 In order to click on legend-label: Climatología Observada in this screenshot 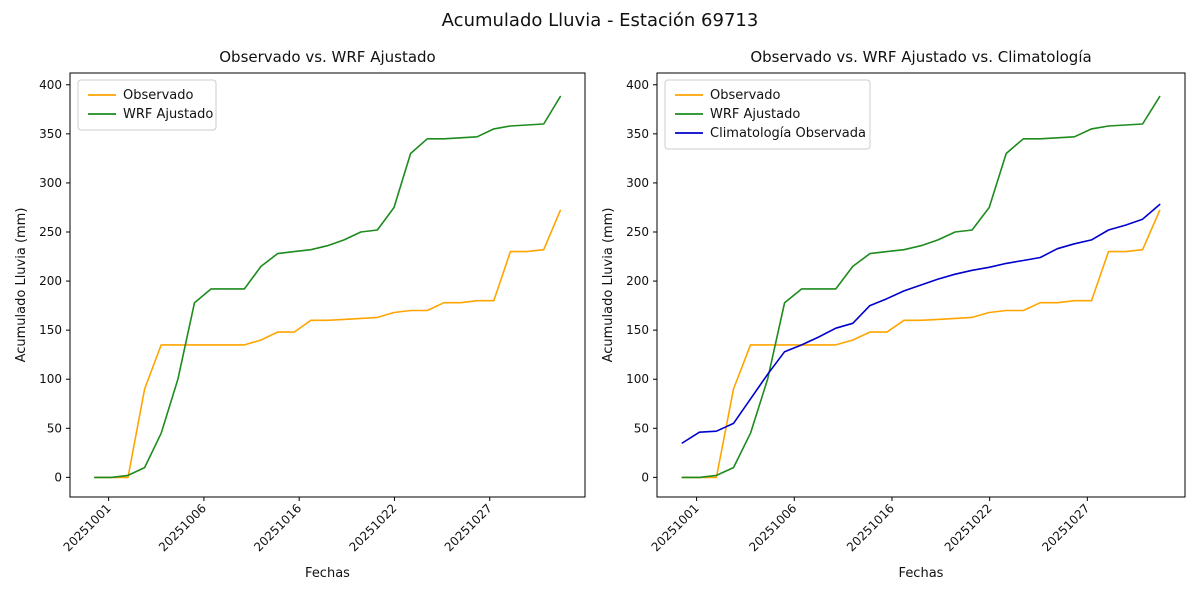, I will do `click(788, 133)`.